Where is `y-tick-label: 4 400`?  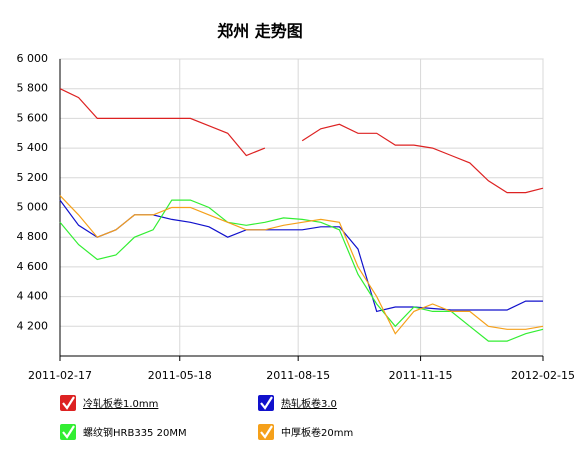
y-tick-label: 4 400 is located at coordinates (33, 296).